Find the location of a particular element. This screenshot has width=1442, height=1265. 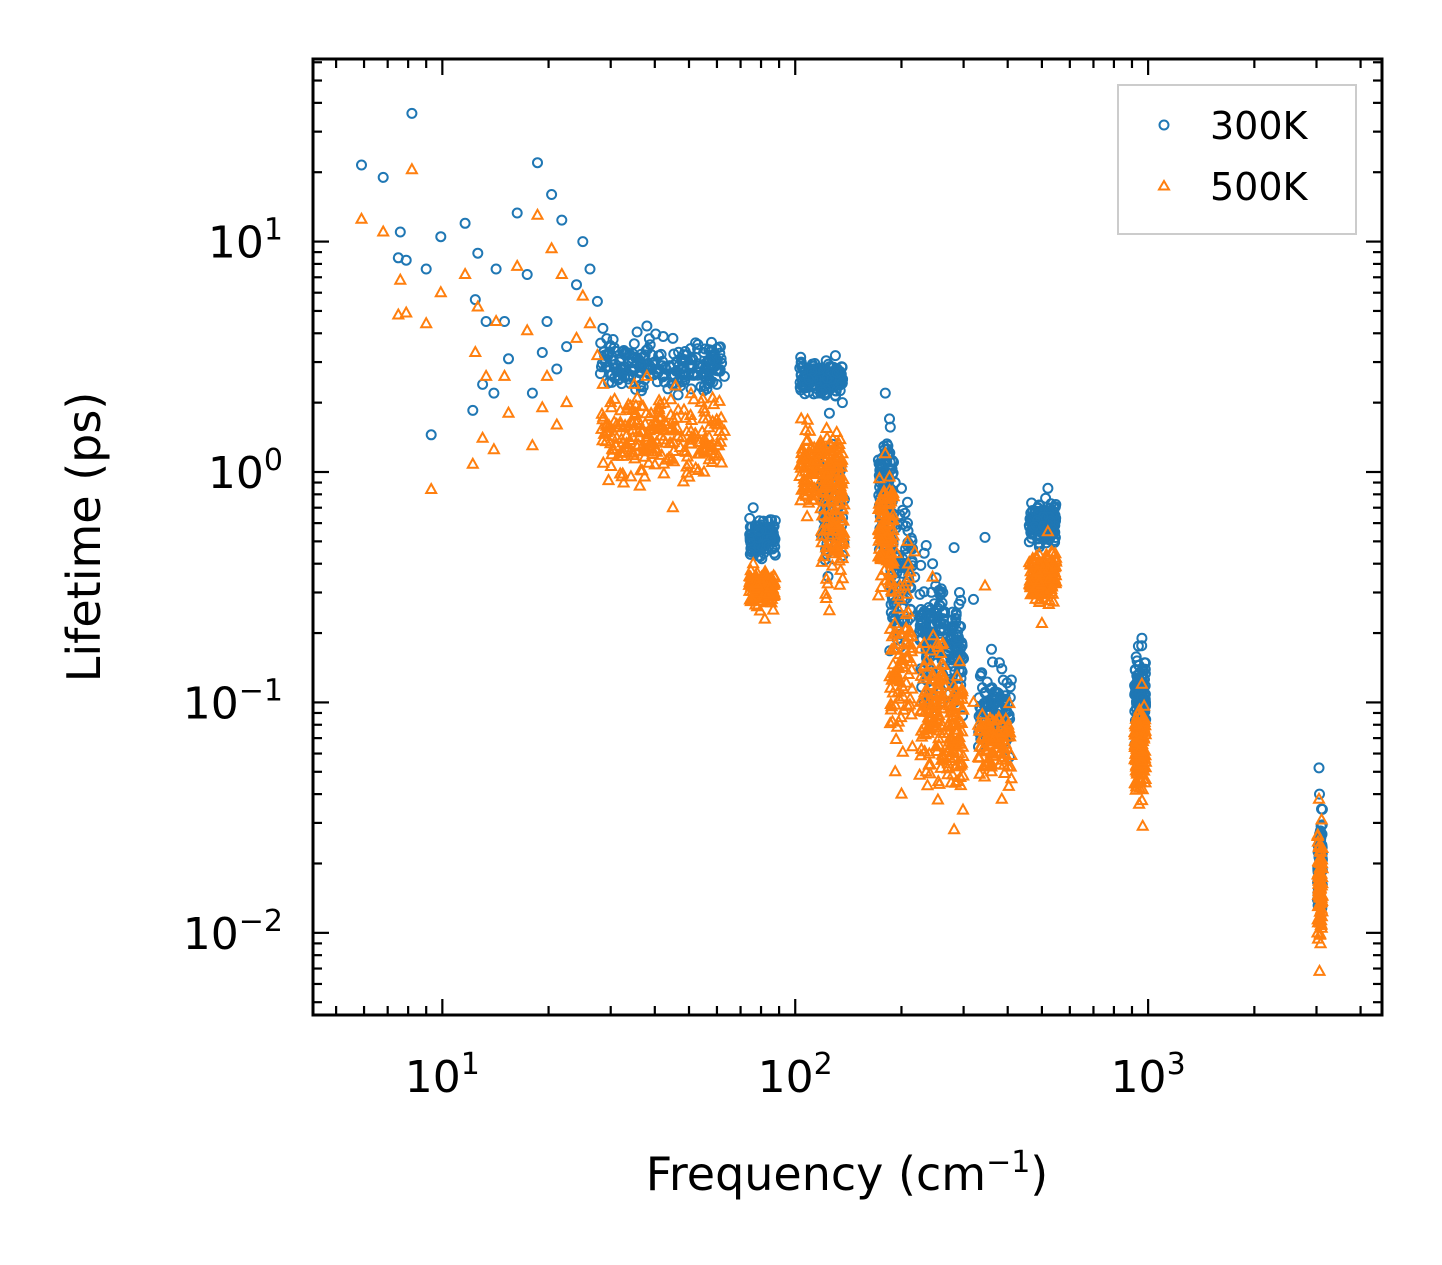

y-tick-label: 101 is located at coordinates (245, 241).